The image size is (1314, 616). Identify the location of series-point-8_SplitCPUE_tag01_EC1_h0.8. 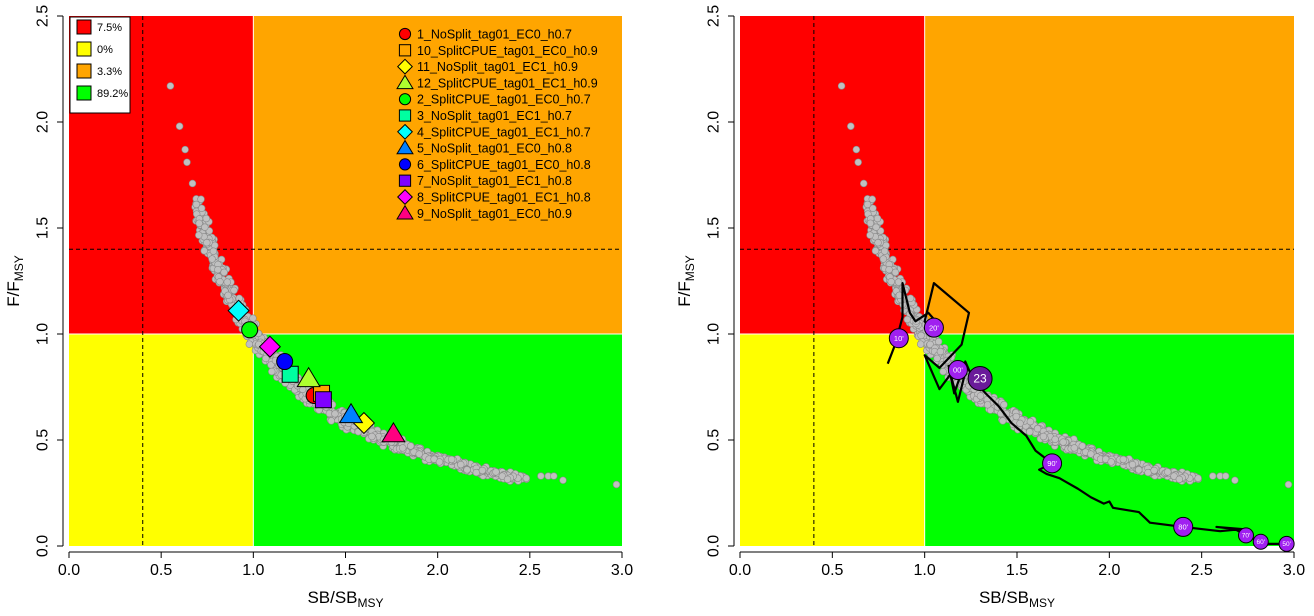
(270, 346).